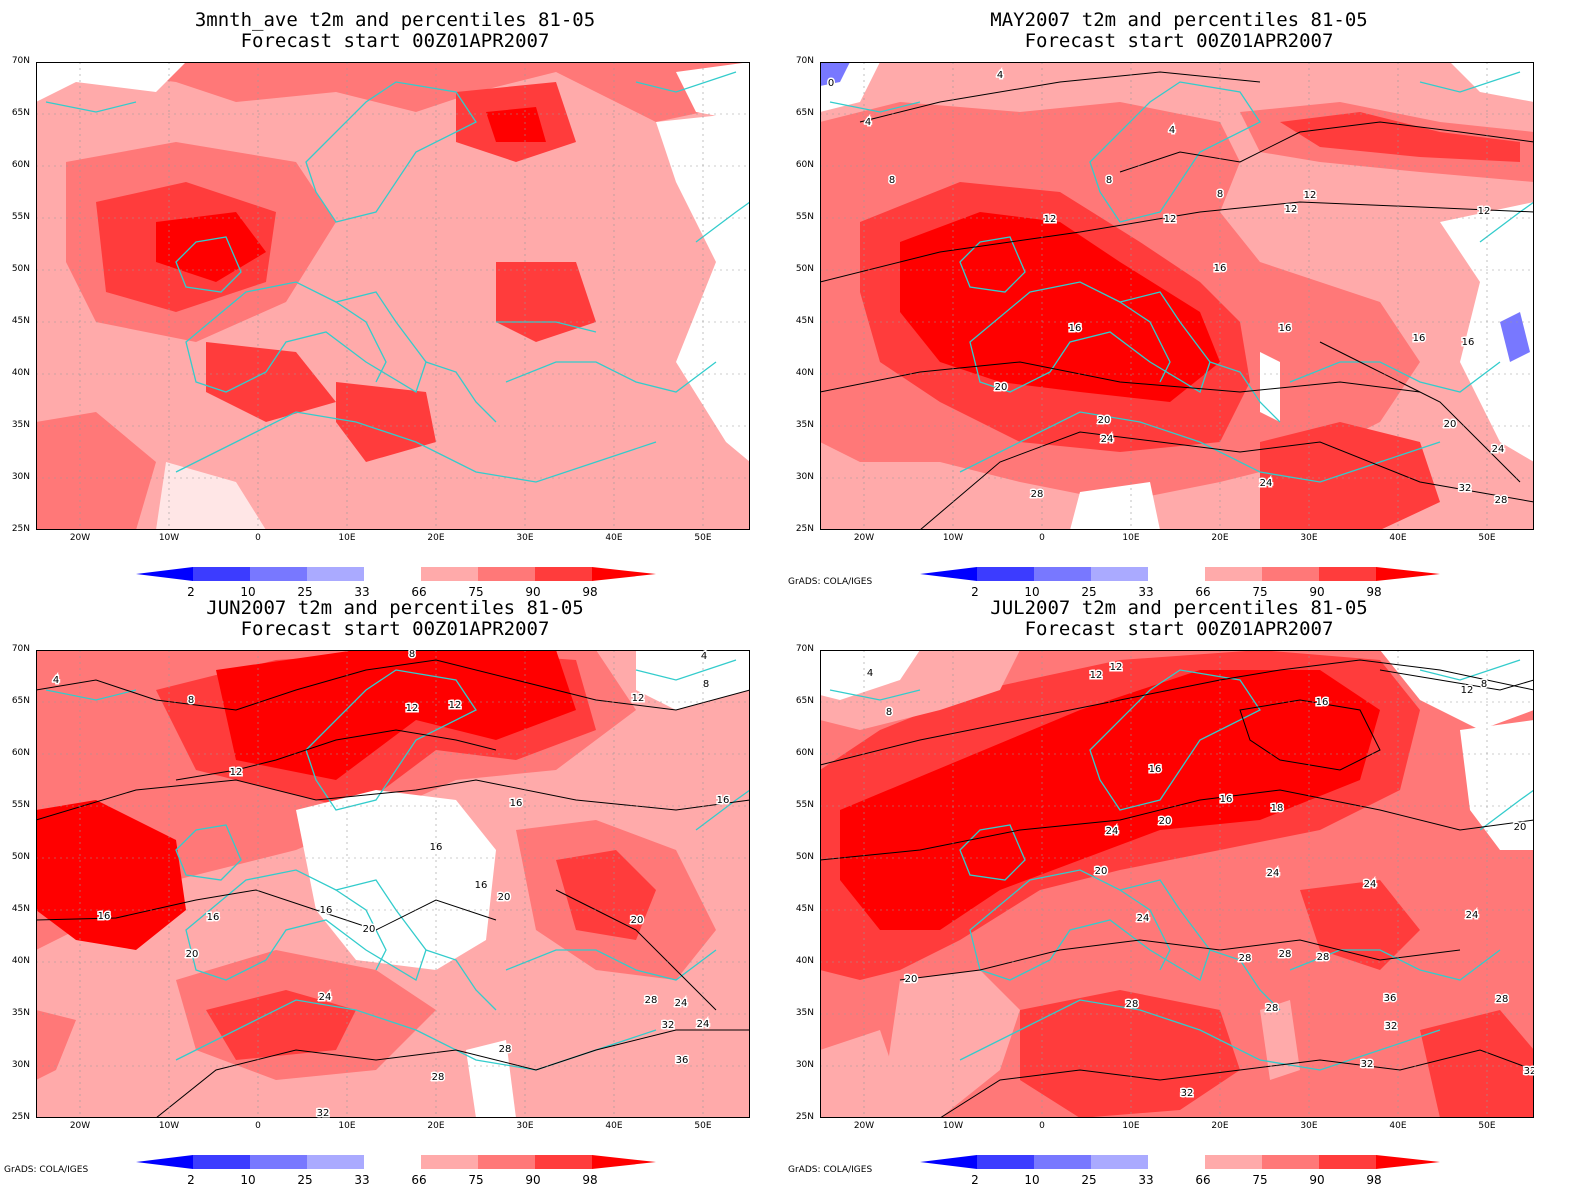 This screenshot has width=1596, height=1196. Describe the element at coordinates (20, 269) in the screenshot. I see `lat-label: 50N` at that location.